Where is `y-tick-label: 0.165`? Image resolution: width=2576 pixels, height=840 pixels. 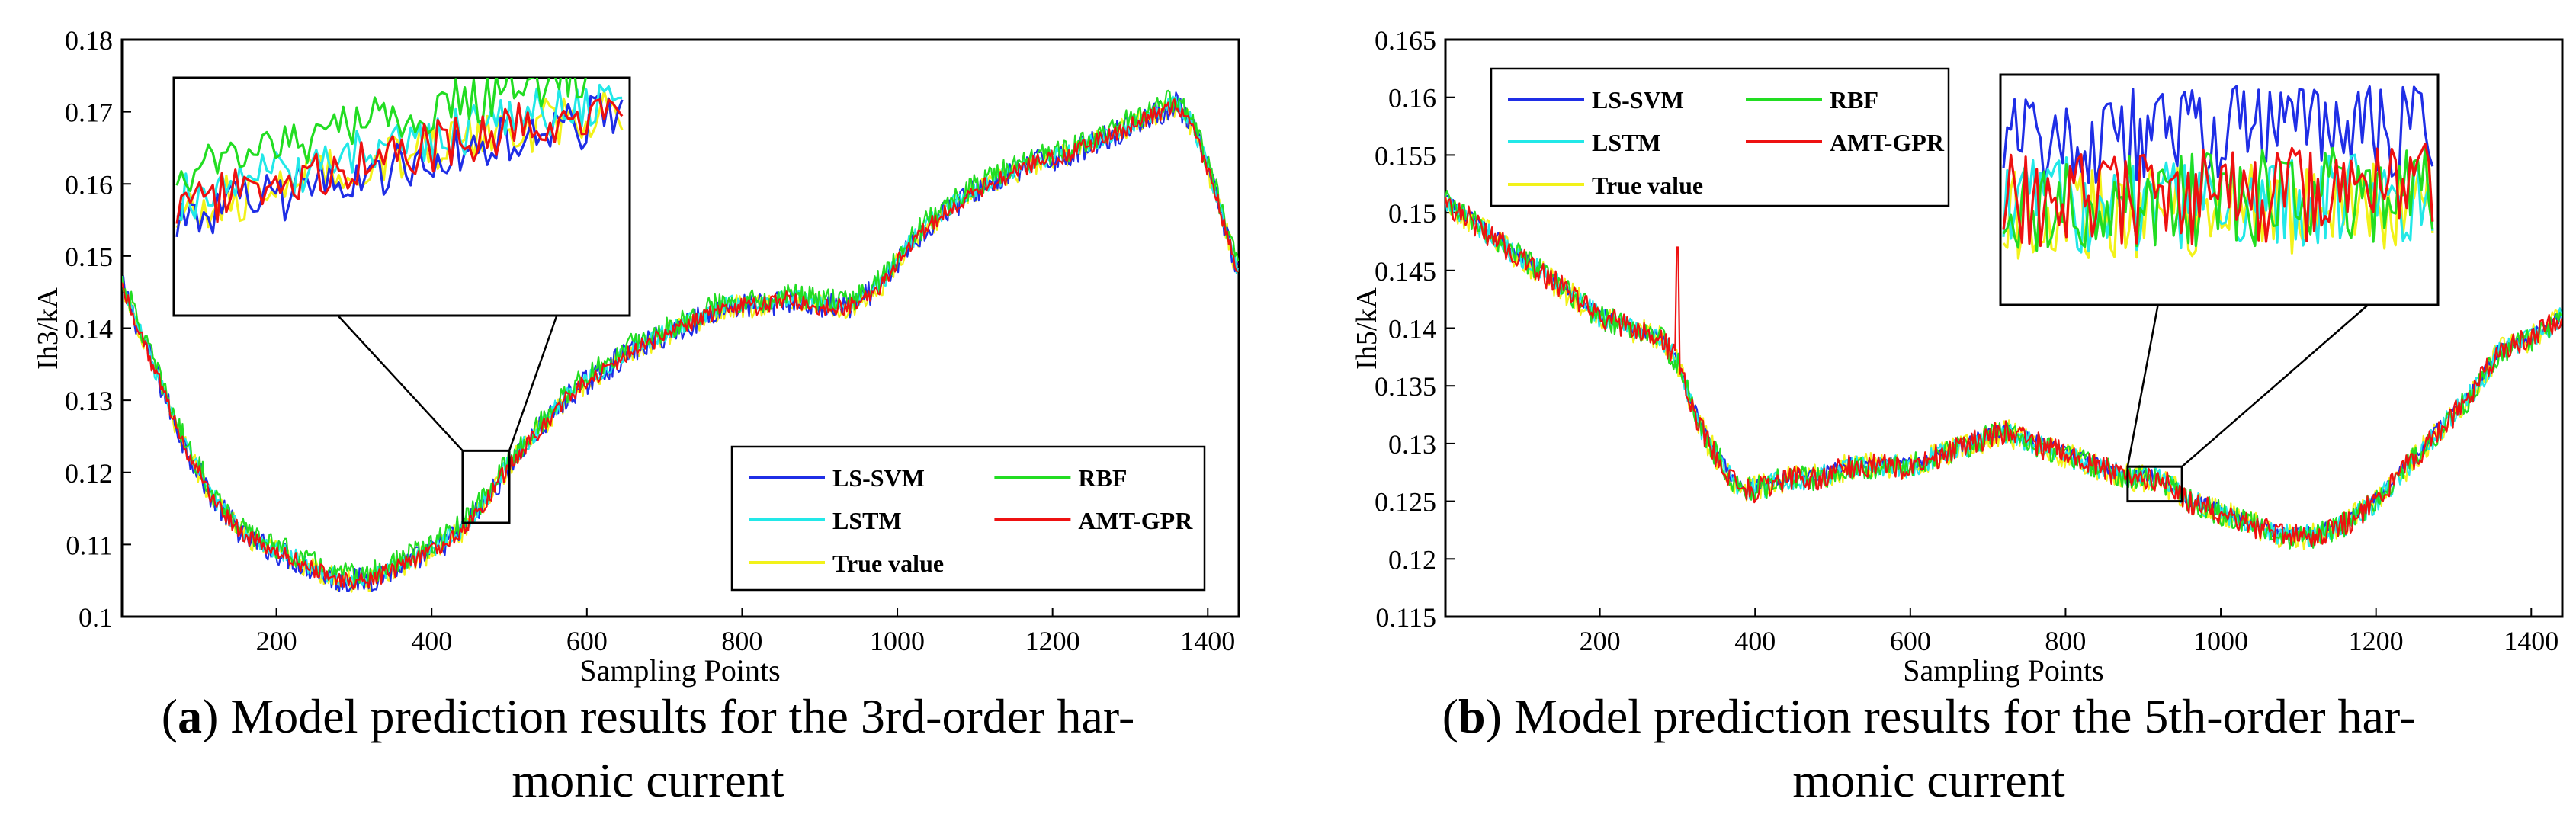 y-tick-label: 0.165 is located at coordinates (1405, 40).